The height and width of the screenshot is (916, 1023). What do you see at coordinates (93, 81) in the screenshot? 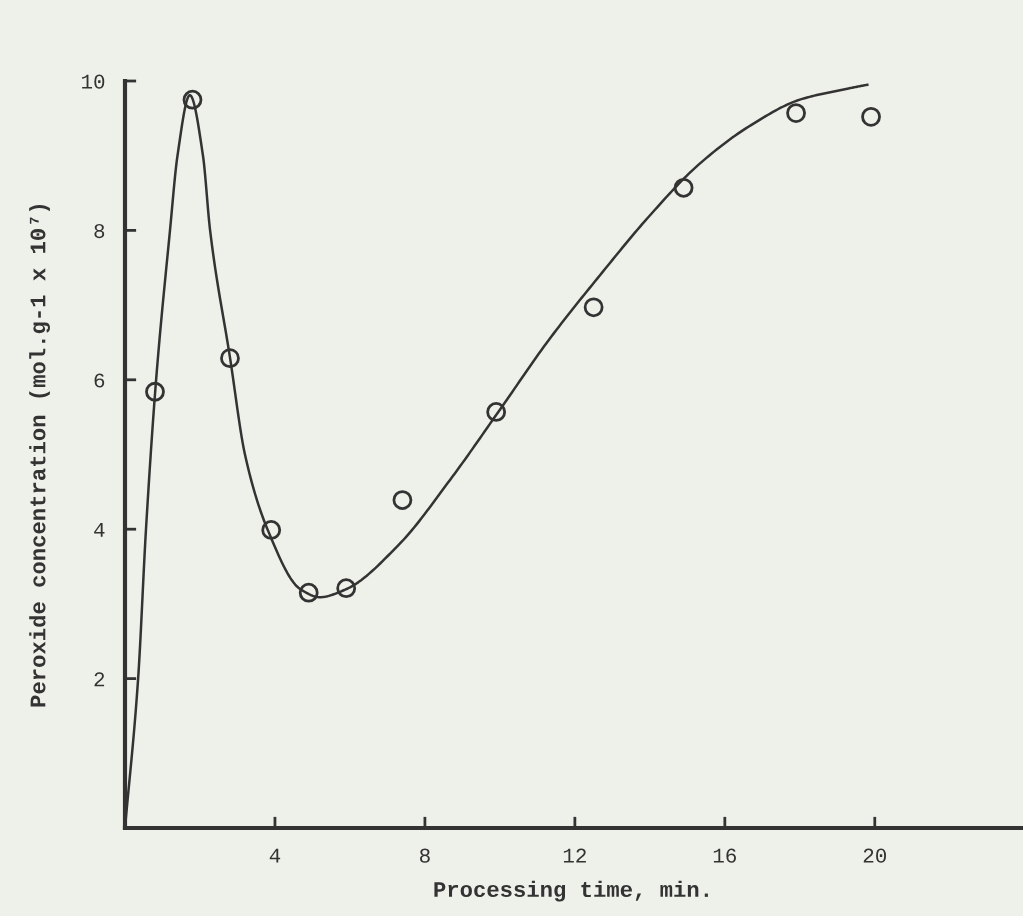
I see `y-tick-label: 10` at bounding box center [93, 81].